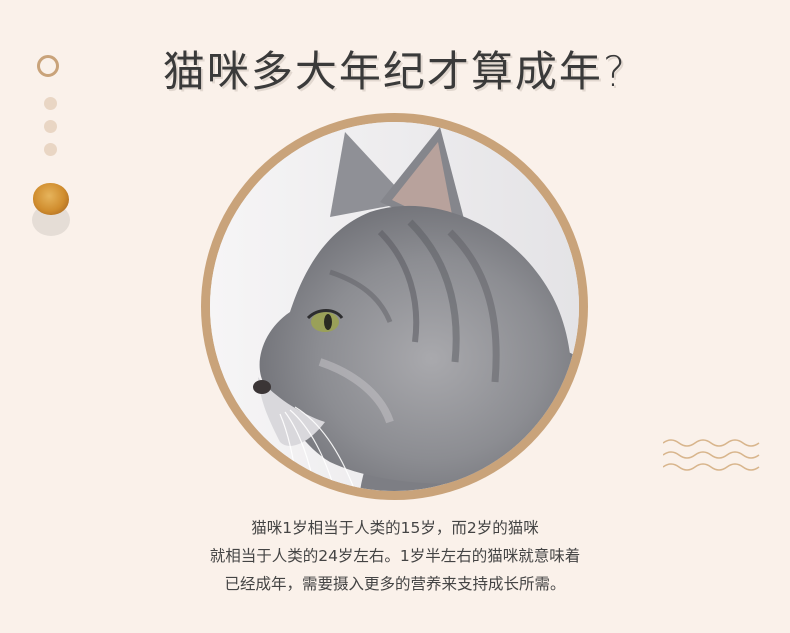  What do you see at coordinates (711, 455) in the screenshot?
I see `wave-lines-icon` at bounding box center [711, 455].